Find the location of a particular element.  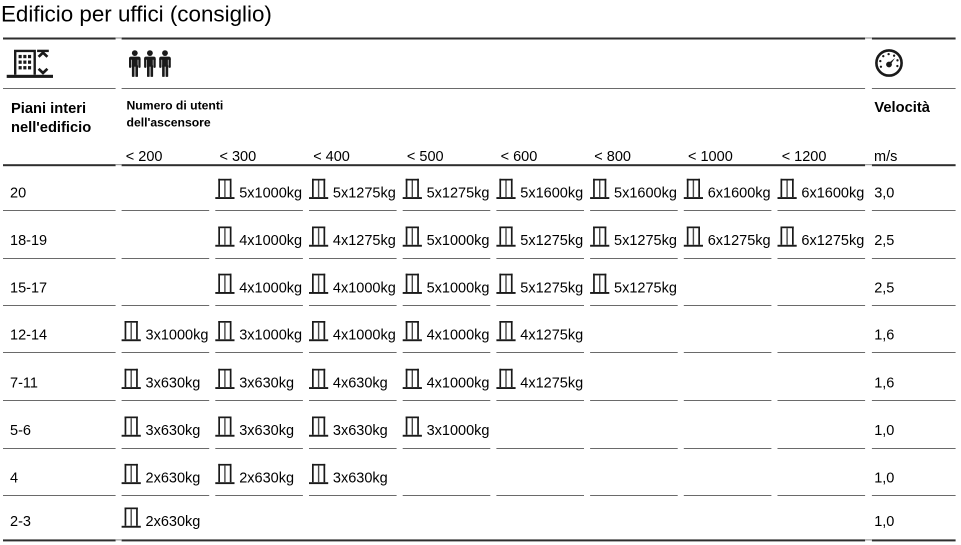

svg-text: 20 is located at coordinates (18, 194).